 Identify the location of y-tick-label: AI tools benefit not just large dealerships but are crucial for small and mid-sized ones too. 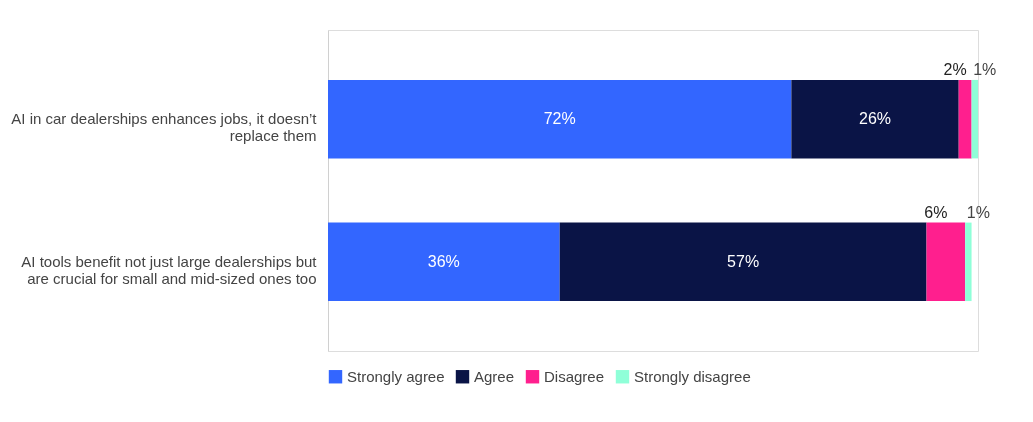
(169, 269).